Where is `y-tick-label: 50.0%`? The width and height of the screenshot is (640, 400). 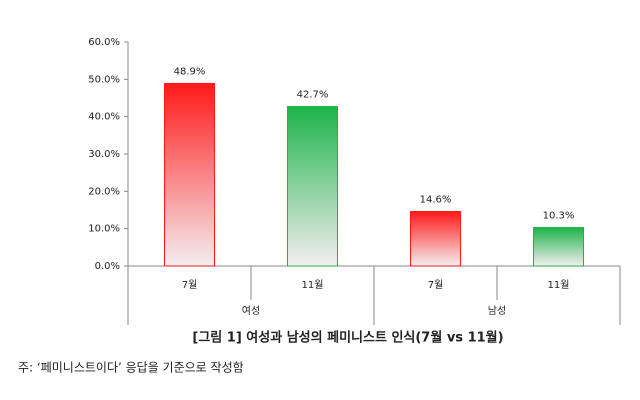 y-tick-label: 50.0% is located at coordinates (104, 79).